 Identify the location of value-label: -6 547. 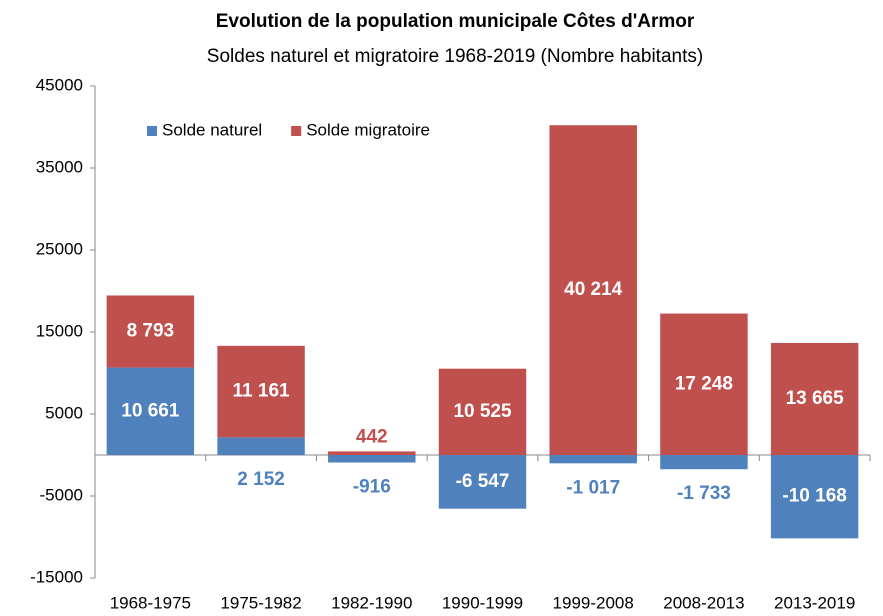
(483, 481).